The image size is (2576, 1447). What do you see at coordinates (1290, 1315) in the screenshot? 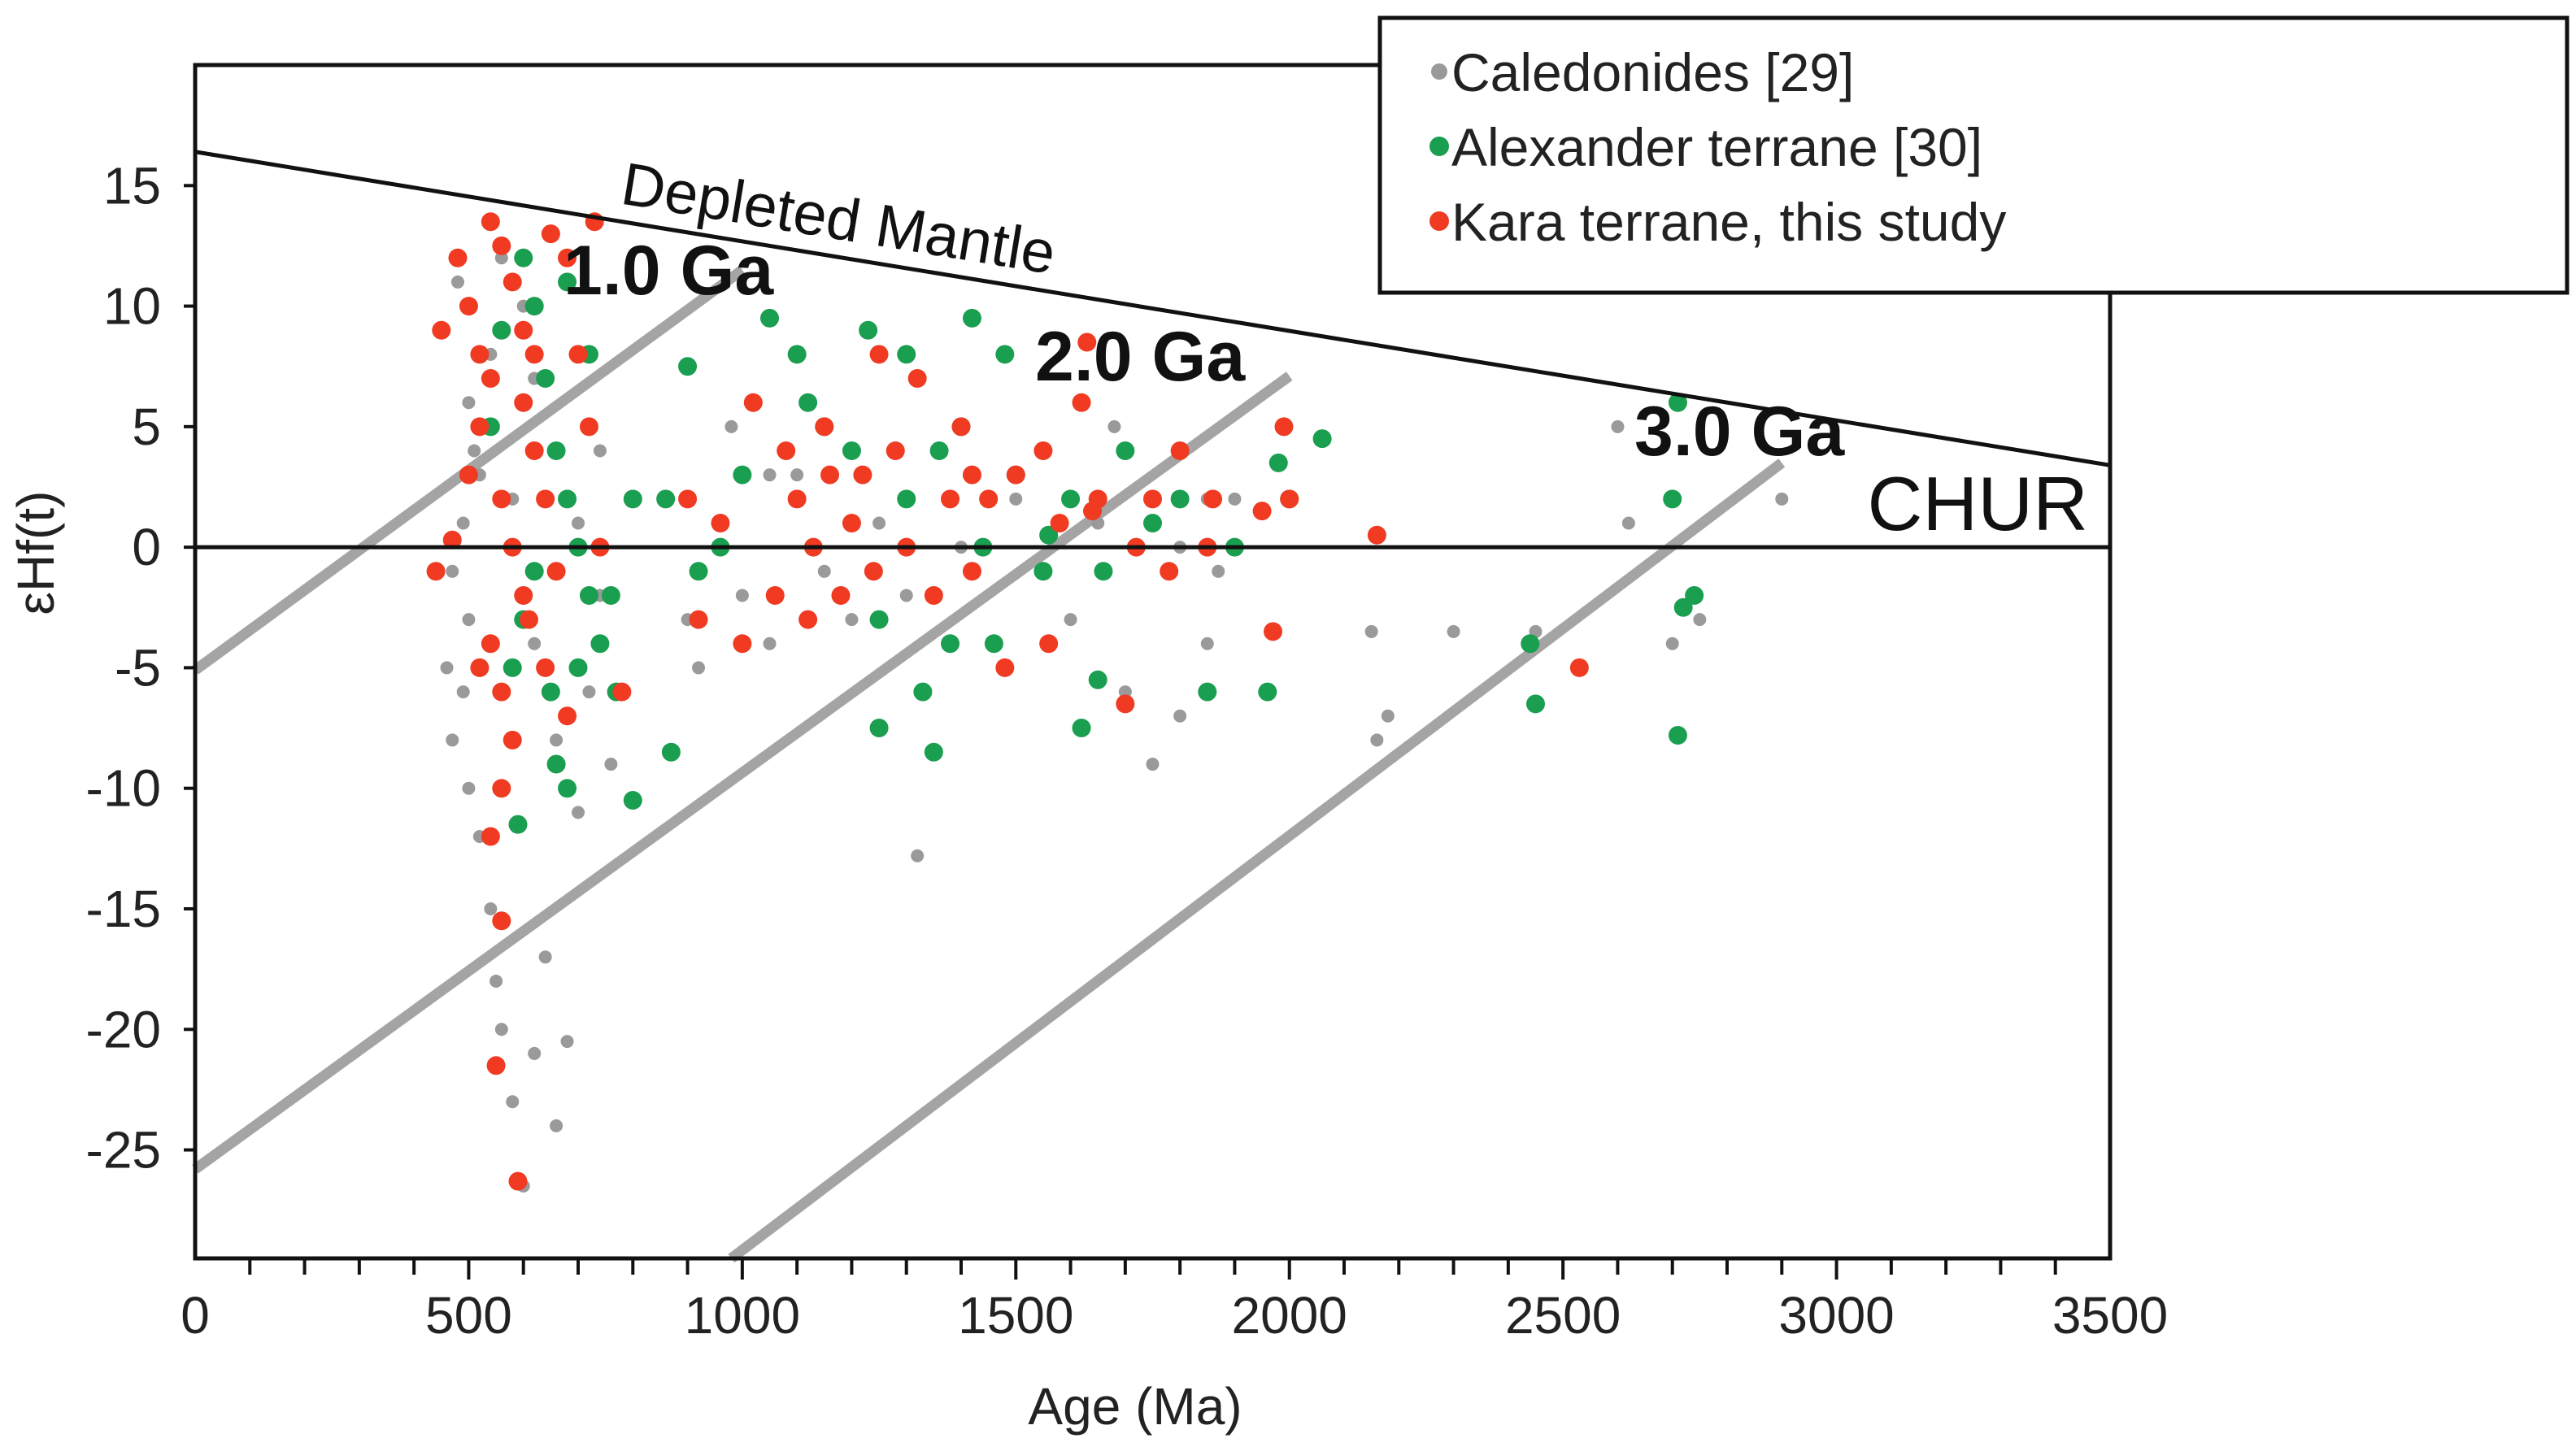
I see `x-tick-label: 2000` at bounding box center [1290, 1315].